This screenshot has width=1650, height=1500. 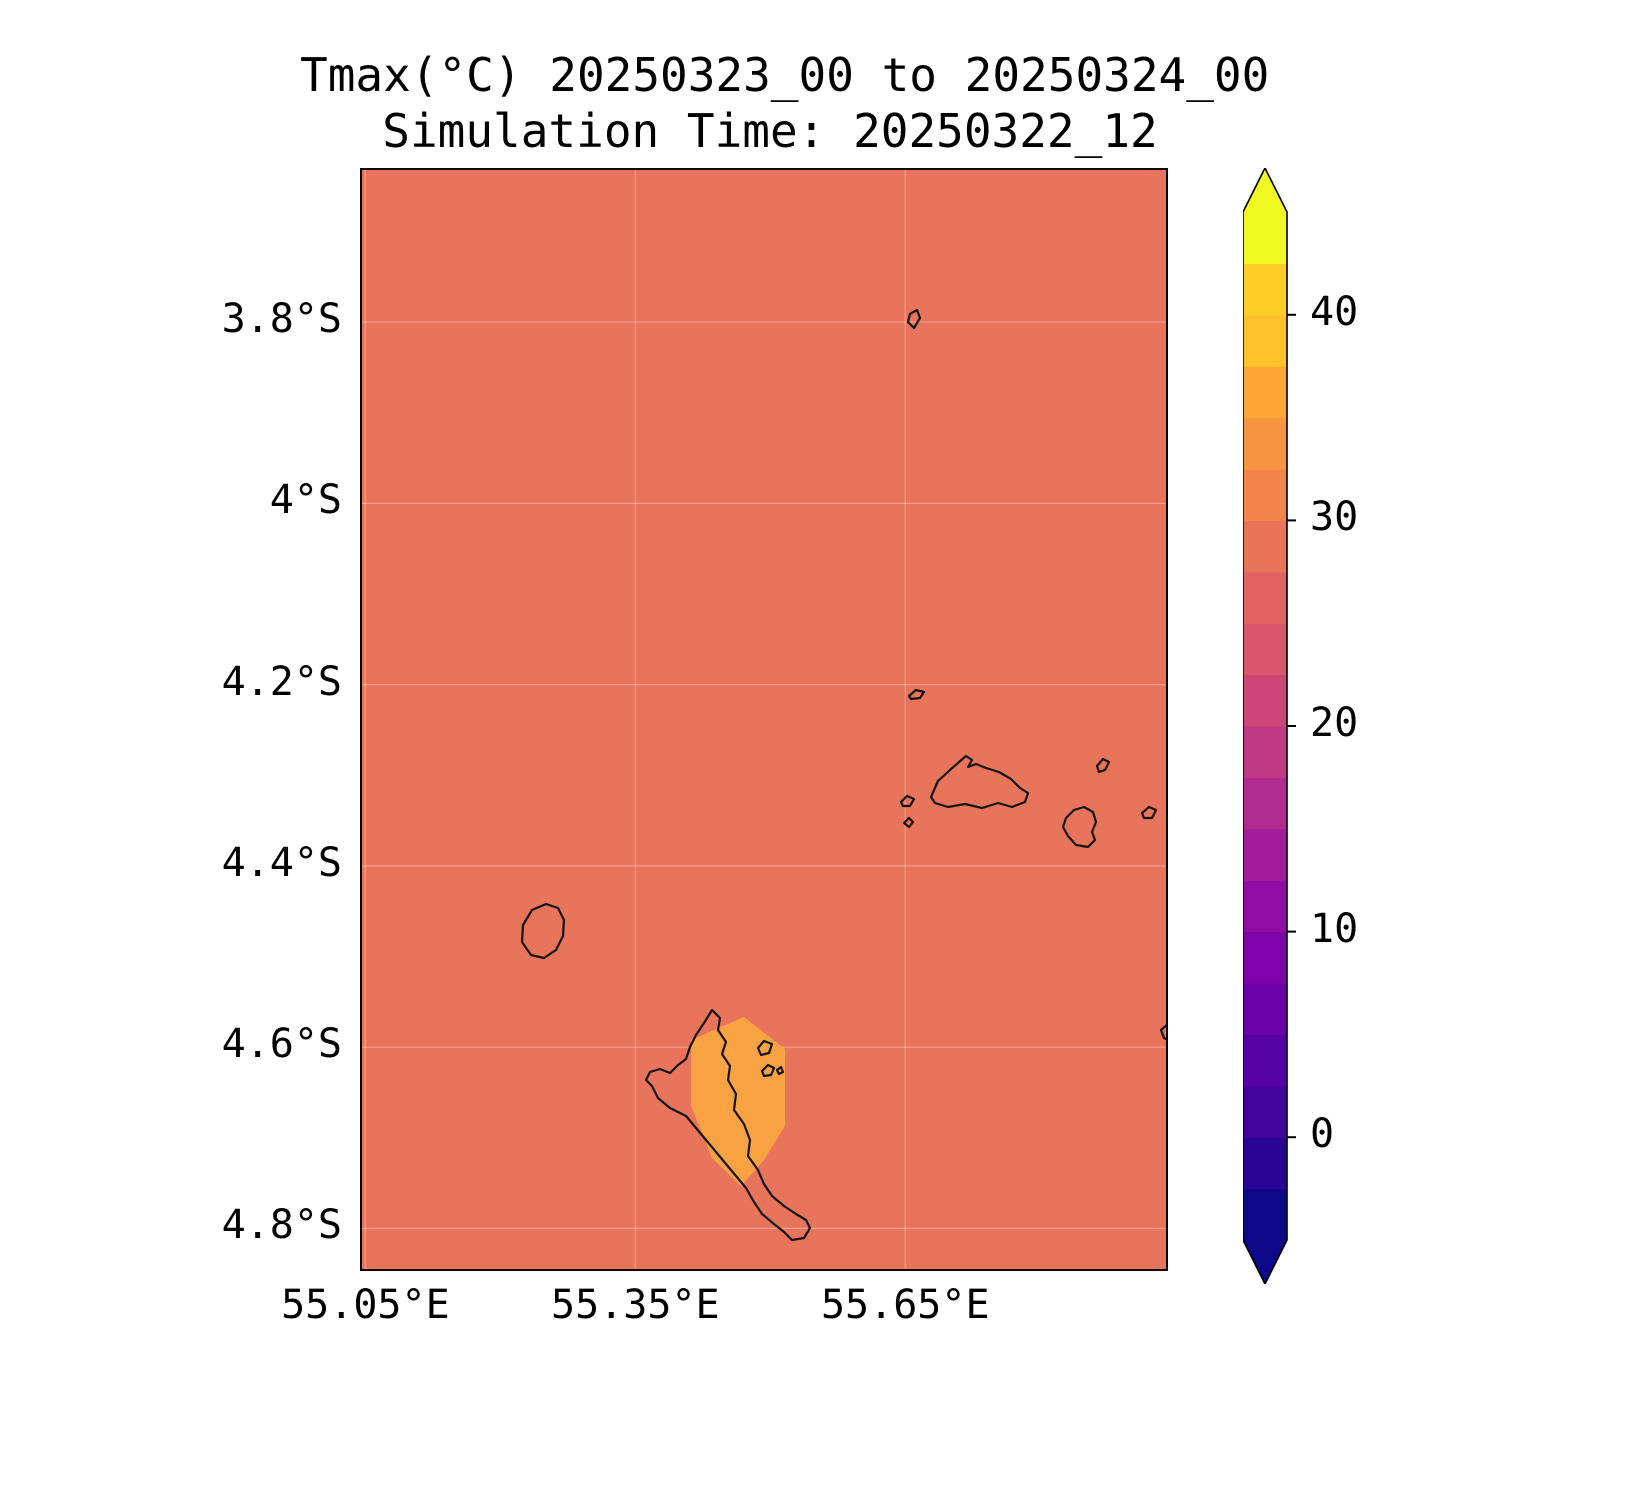 I want to click on colorbar-tick-label: 0, so click(x=1322, y=1134).